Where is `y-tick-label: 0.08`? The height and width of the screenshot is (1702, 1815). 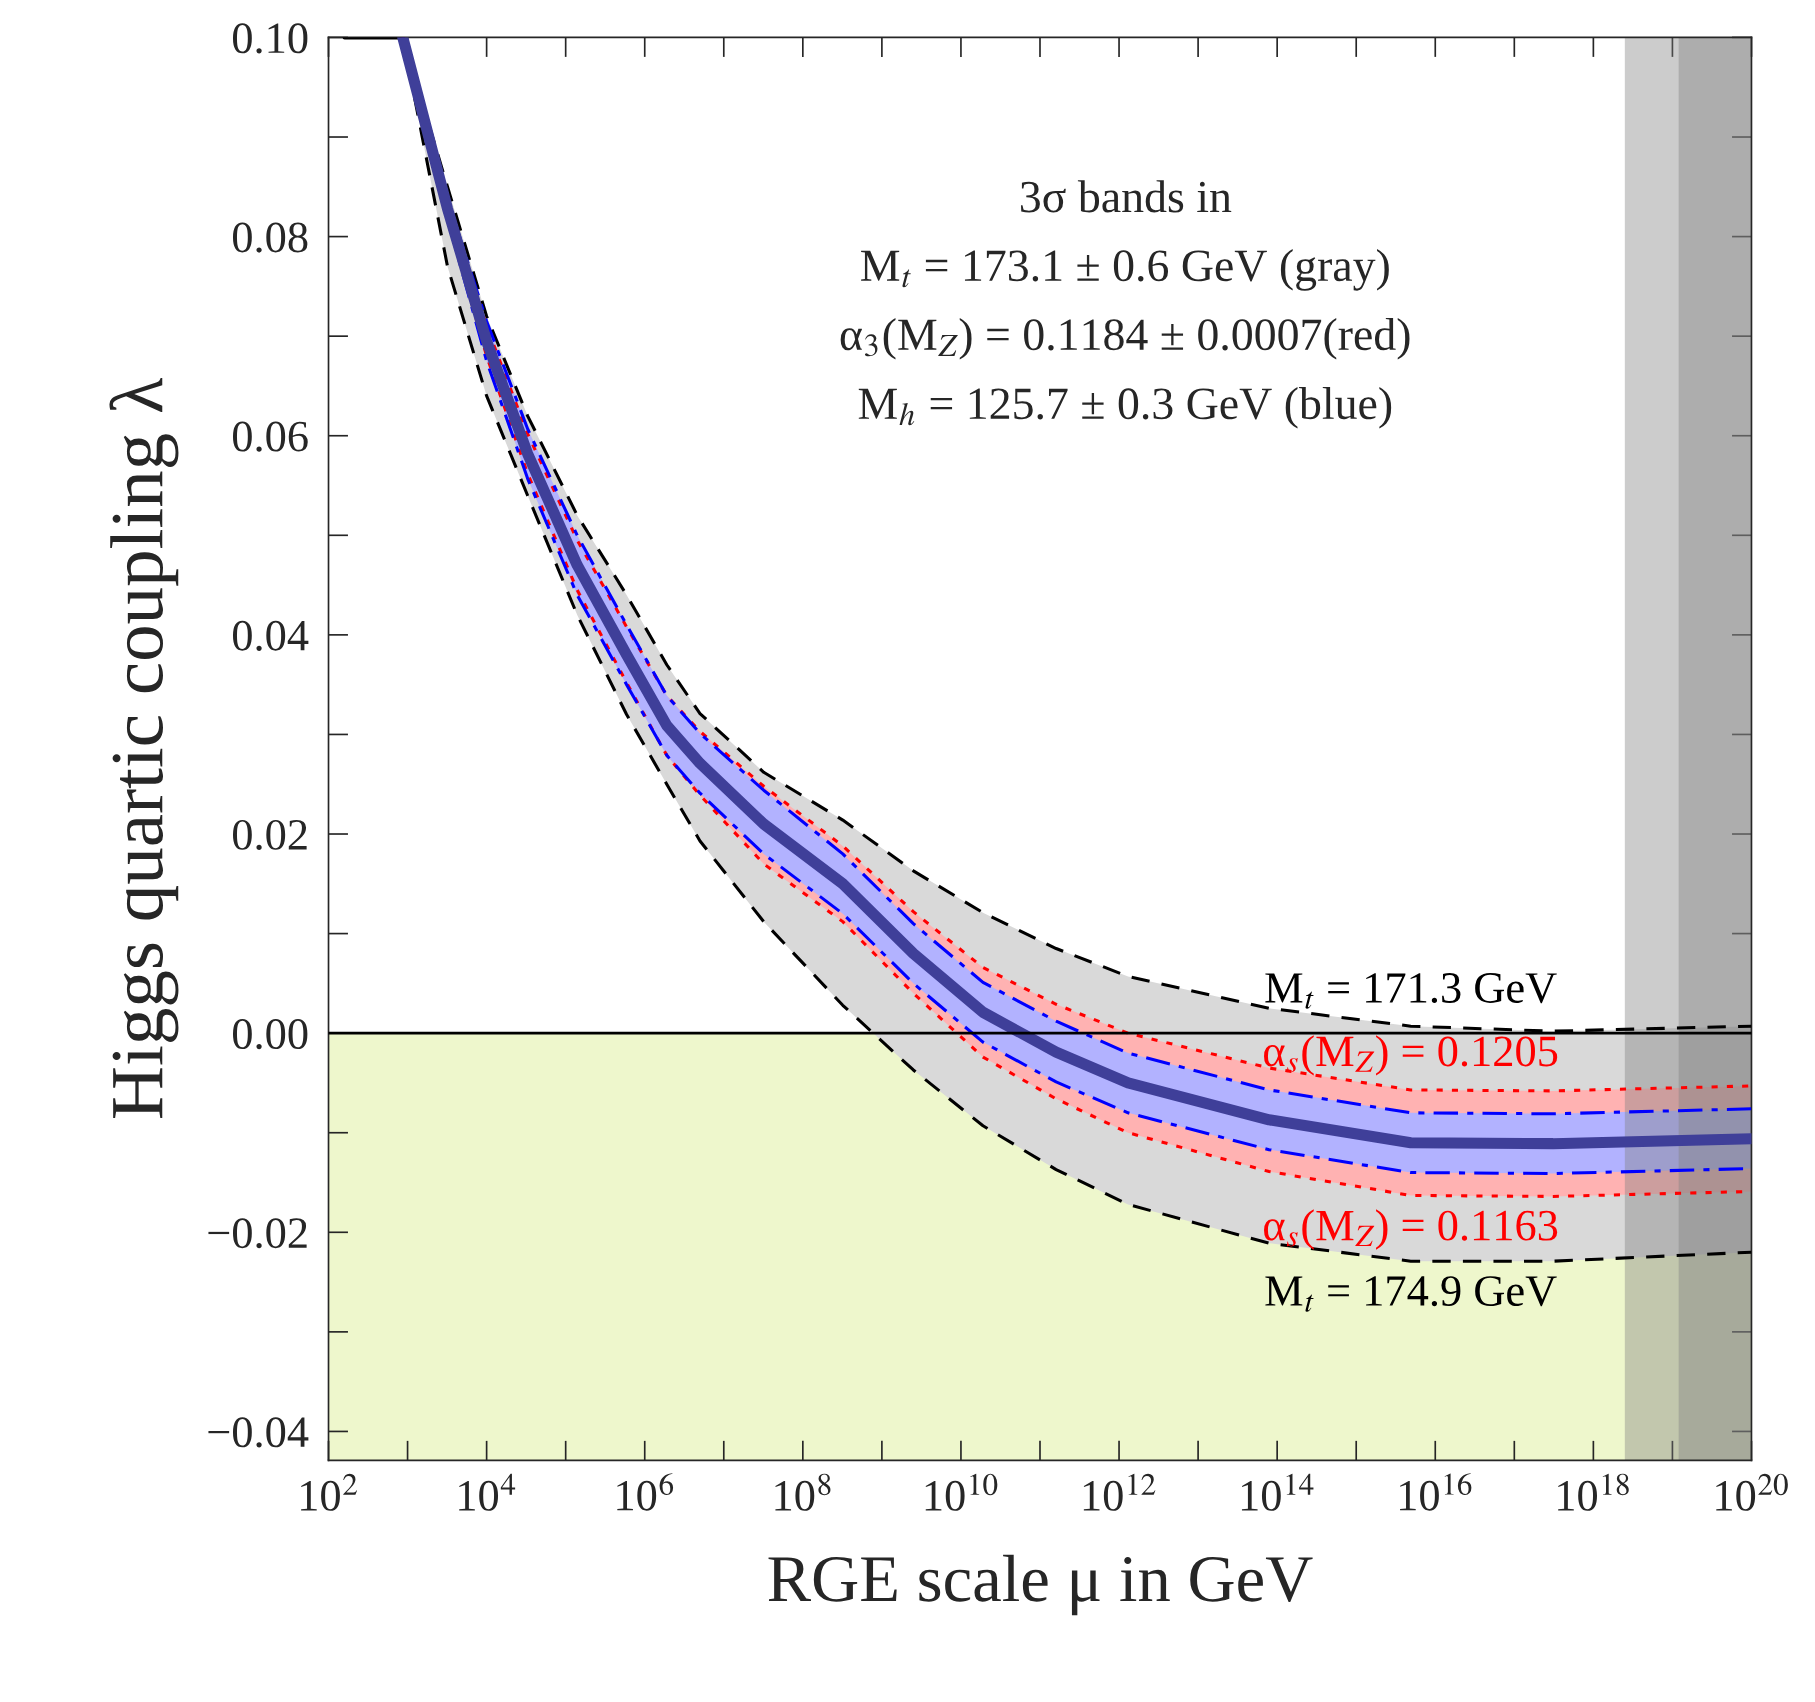 y-tick-label: 0.08 is located at coordinates (270, 237).